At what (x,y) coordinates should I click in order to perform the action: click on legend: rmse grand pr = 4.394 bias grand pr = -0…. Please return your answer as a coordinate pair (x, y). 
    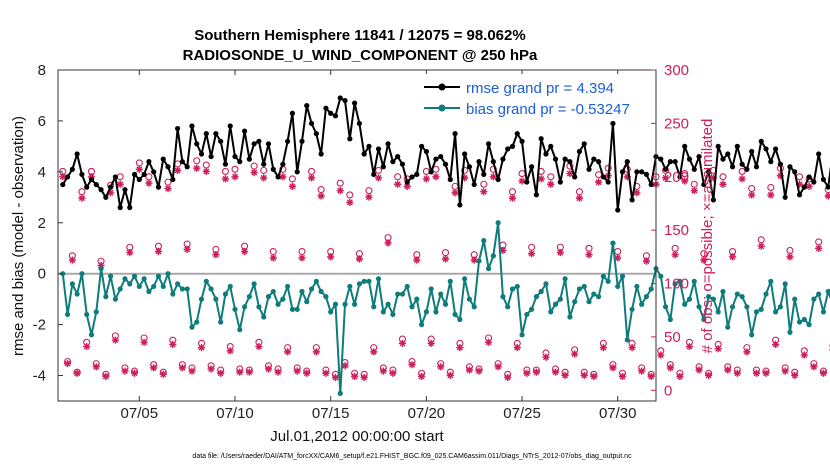
    Looking at the image, I should click on (536, 97).